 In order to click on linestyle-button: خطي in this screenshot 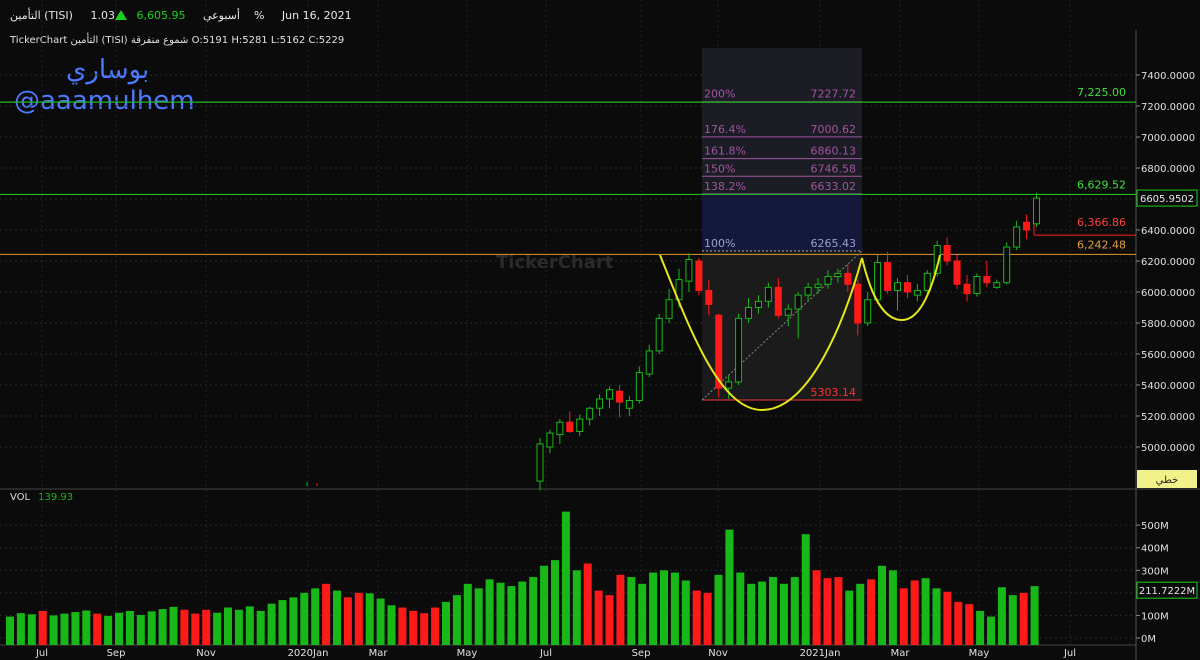, I will do `click(1167, 480)`.